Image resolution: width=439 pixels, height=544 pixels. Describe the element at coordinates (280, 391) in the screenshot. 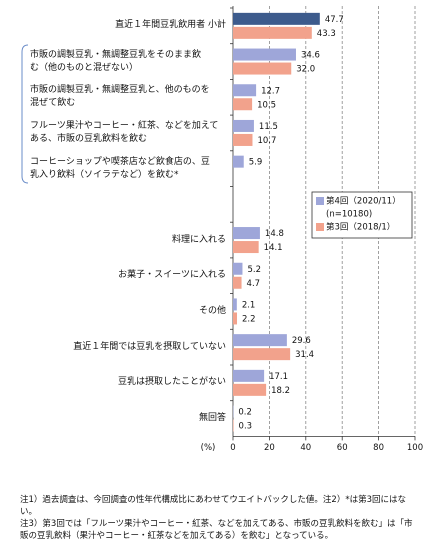

I see `value-label: 18.2` at that location.